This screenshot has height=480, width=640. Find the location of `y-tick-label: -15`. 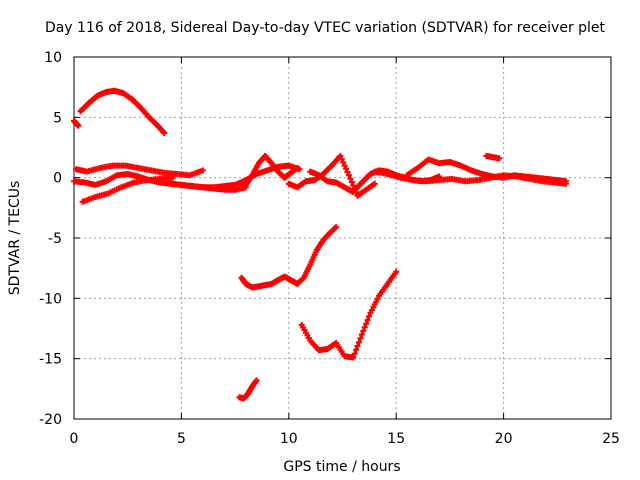

y-tick-label: -15 is located at coordinates (50, 360).